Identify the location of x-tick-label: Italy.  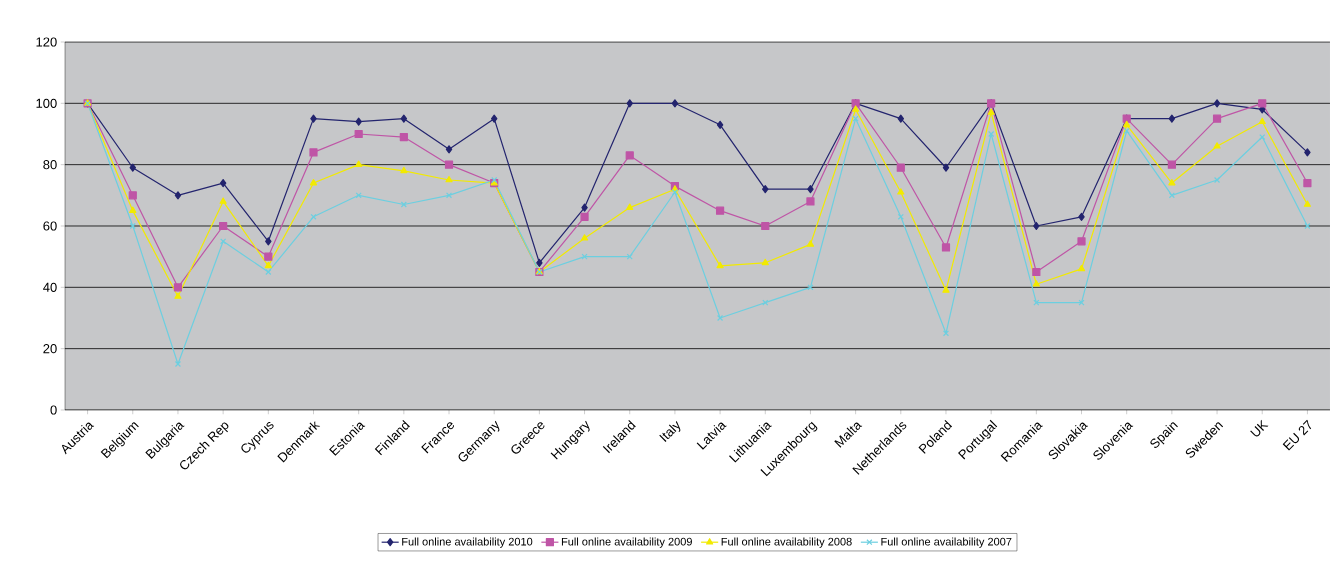
(670, 431).